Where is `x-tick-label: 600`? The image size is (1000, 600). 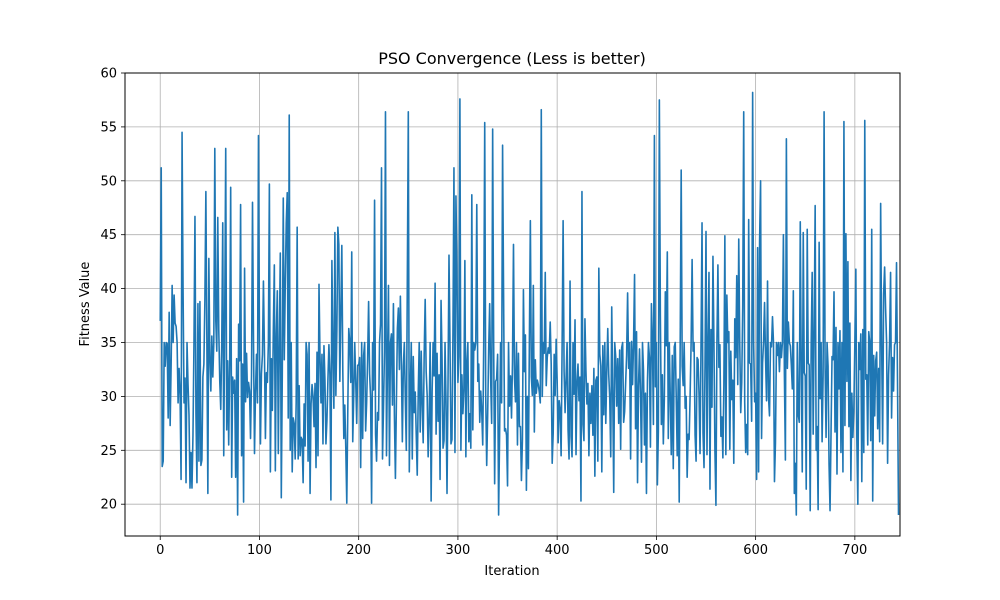 x-tick-label: 600 is located at coordinates (755, 550).